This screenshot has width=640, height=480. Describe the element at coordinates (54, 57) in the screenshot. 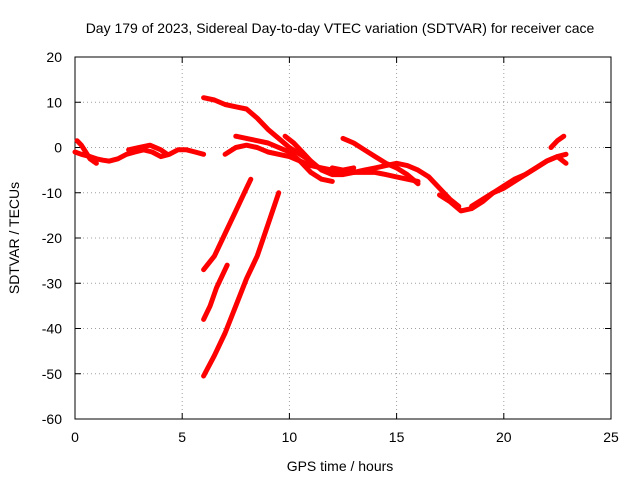

I see `y-tick-label: 20` at that location.